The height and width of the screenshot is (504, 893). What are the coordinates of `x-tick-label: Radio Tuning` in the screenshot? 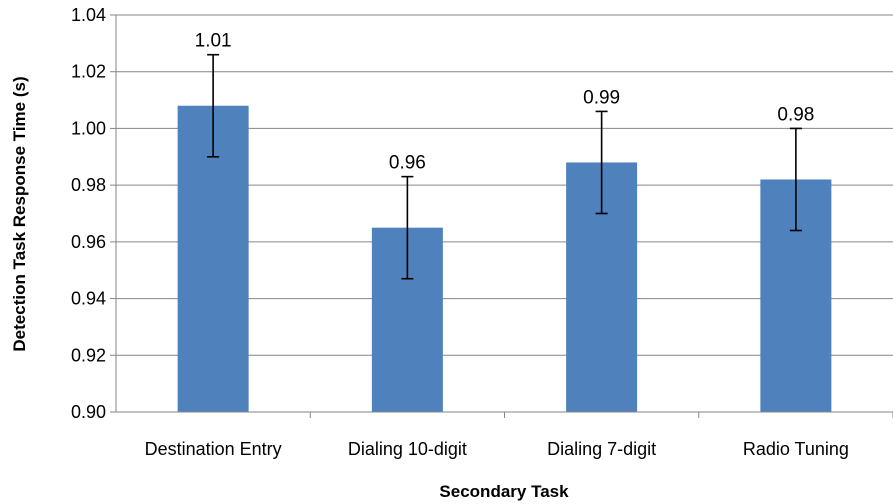 It's located at (796, 449).